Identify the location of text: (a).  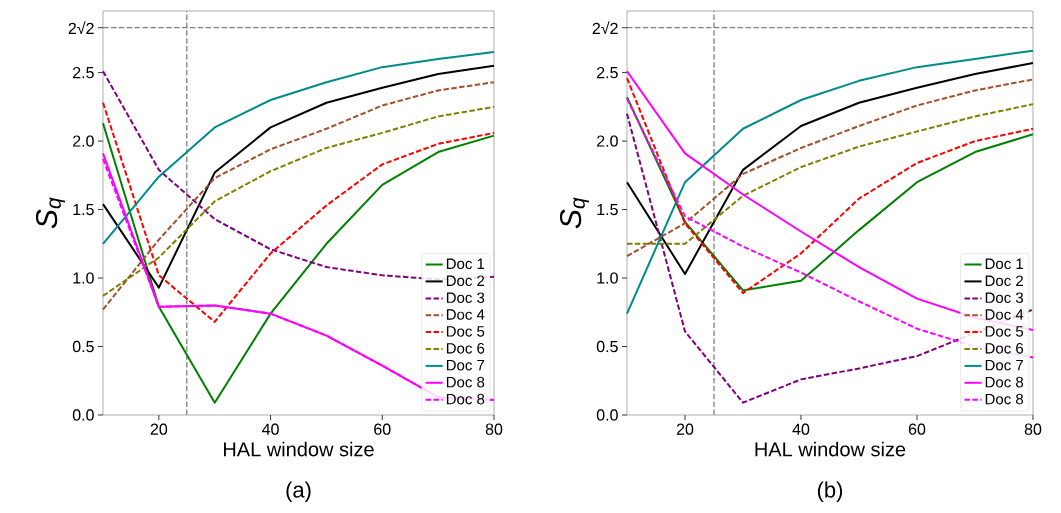
(298, 491).